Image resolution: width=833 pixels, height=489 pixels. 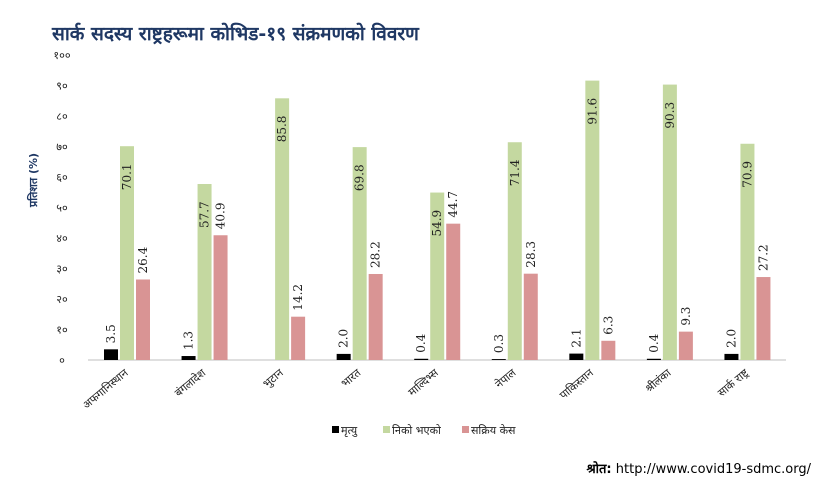 What do you see at coordinates (62, 86) in the screenshot?
I see `y-tick-label: ९०` at bounding box center [62, 86].